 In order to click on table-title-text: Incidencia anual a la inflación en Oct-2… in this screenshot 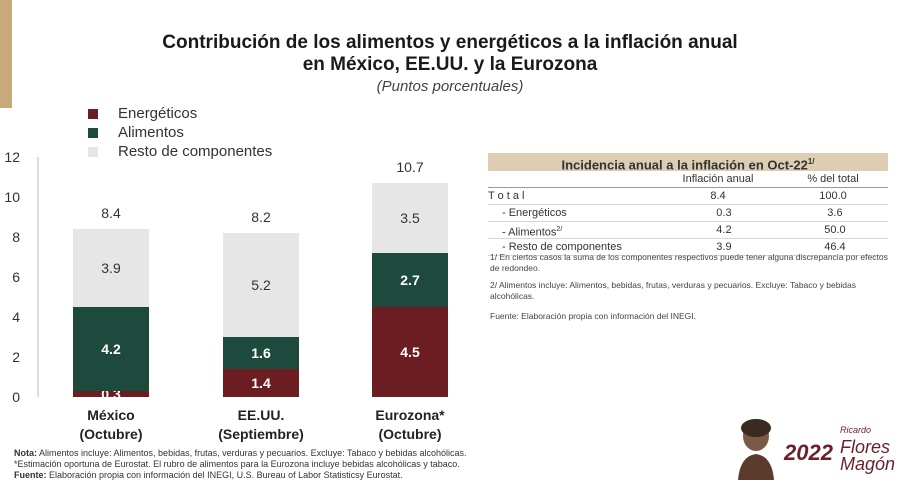, I will do `click(684, 165)`.